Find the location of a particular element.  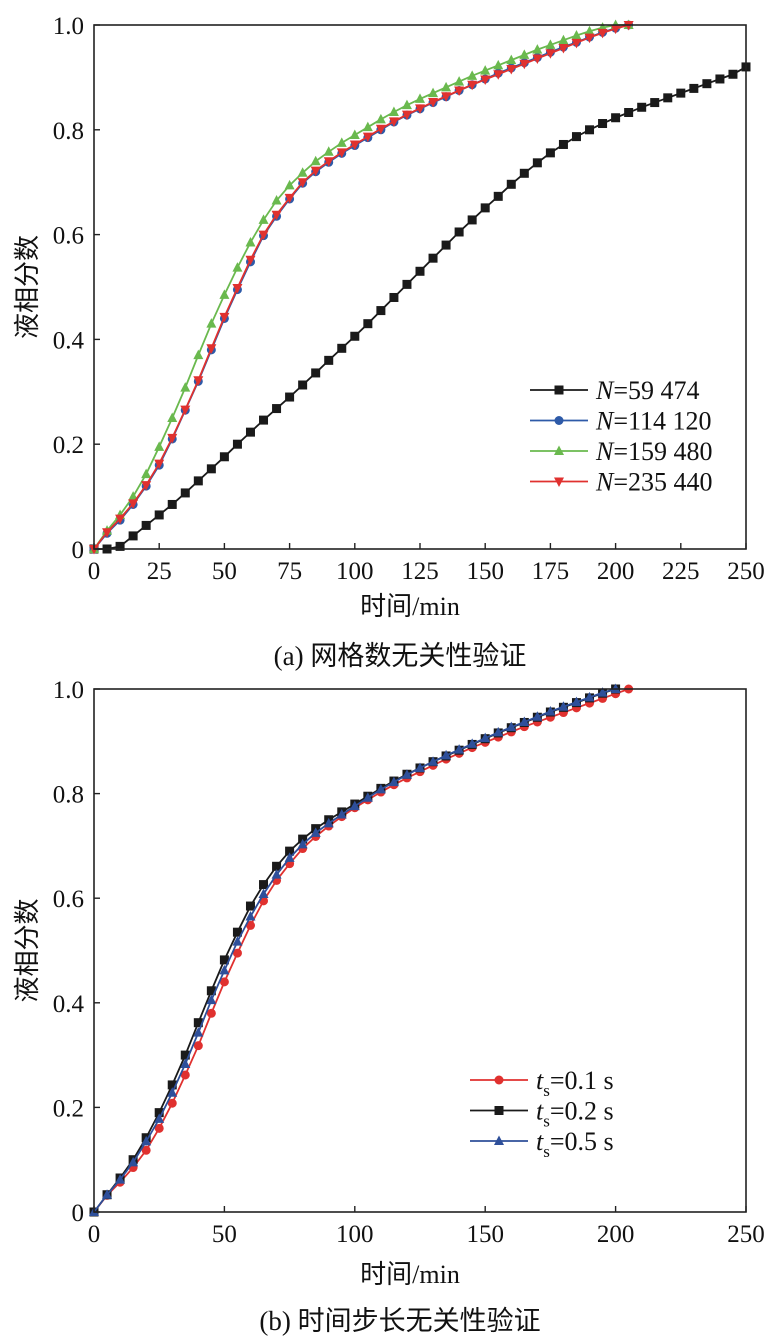

legend-value: =235 440 is located at coordinates (662, 482).